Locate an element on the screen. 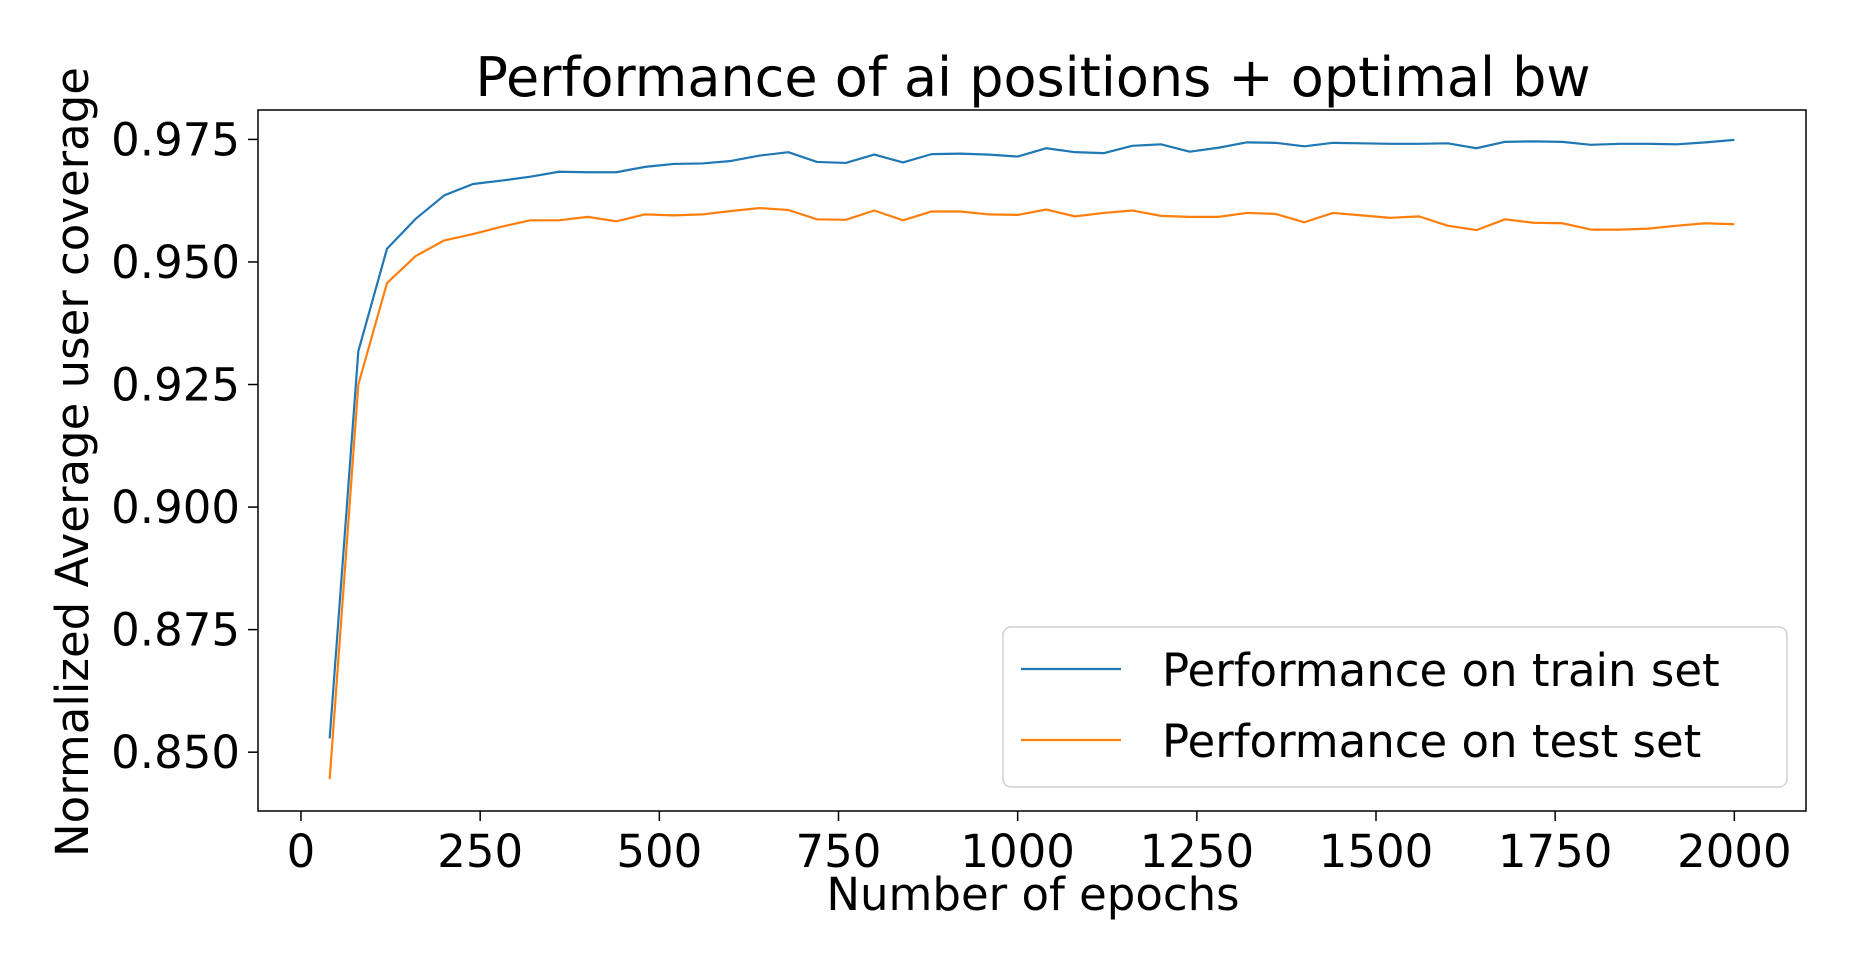 This screenshot has height=969, width=1850. x-tick-label: 1000 is located at coordinates (1017, 851).